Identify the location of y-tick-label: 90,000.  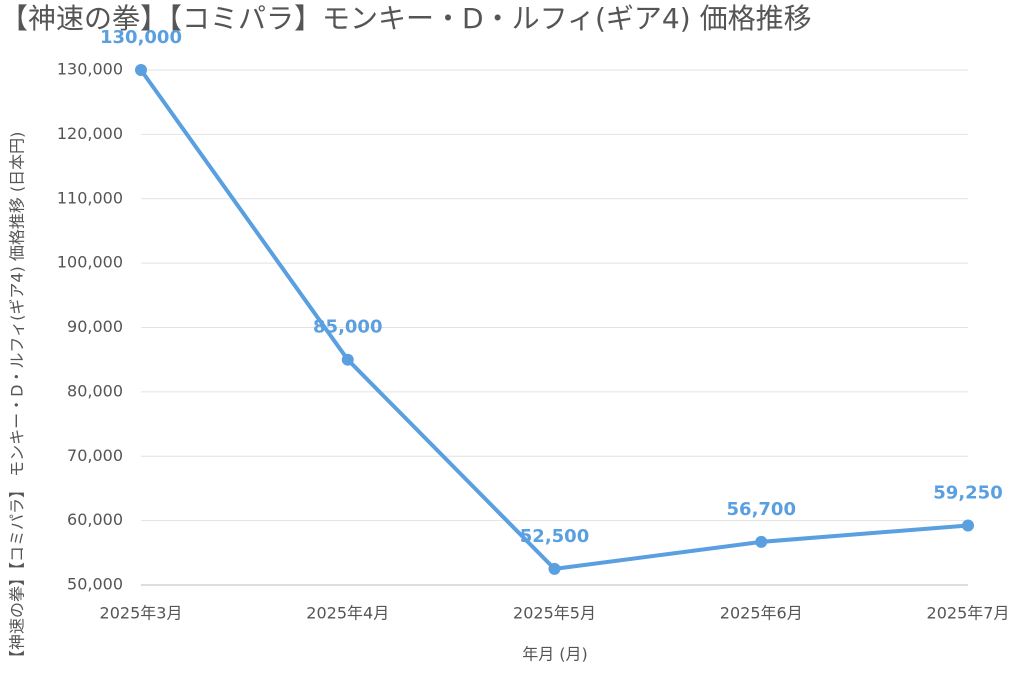
(95, 326).